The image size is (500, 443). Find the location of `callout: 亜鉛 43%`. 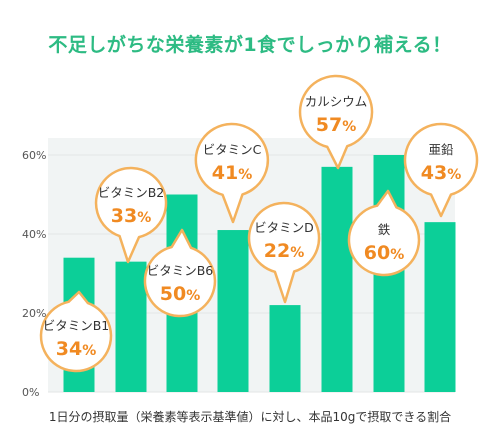

callout: 亜鉛 43% is located at coordinates (441, 170).